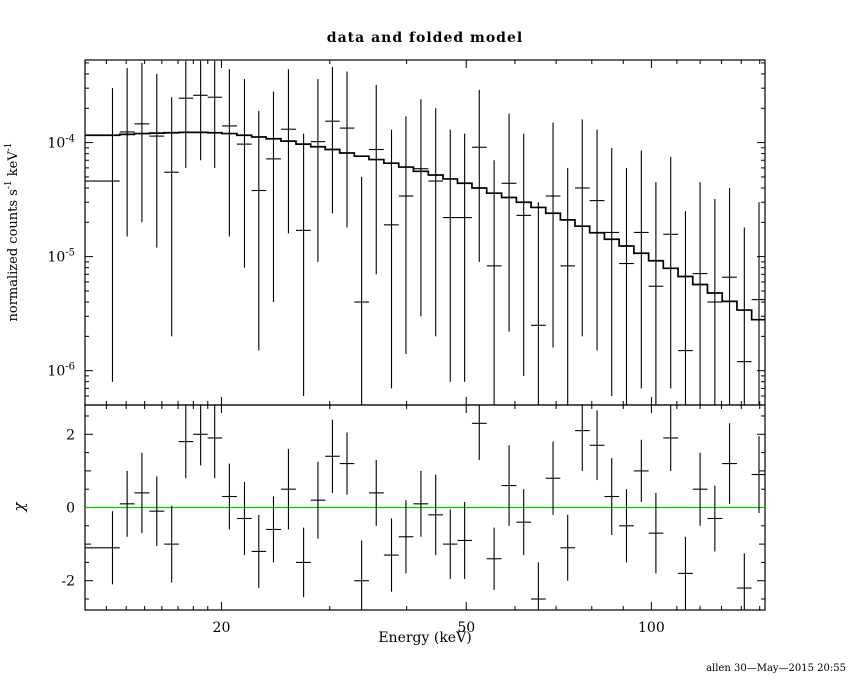 Image resolution: width=850 pixels, height=680 pixels. Describe the element at coordinates (61, 371) in the screenshot. I see `y-tick-label: 10⁻⁶` at that location.